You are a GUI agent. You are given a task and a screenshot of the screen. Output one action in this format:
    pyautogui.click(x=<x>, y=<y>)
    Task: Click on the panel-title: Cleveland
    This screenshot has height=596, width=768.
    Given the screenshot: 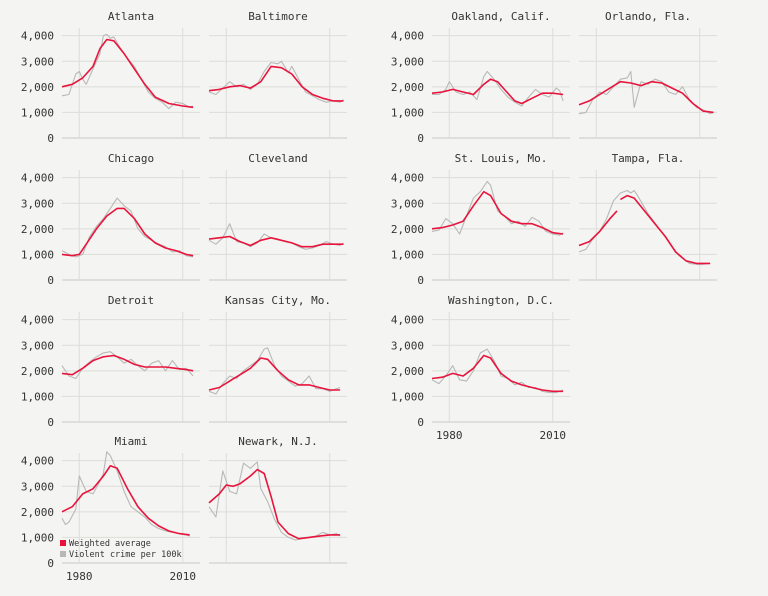 What is the action you would take?
    pyautogui.click(x=278, y=158)
    